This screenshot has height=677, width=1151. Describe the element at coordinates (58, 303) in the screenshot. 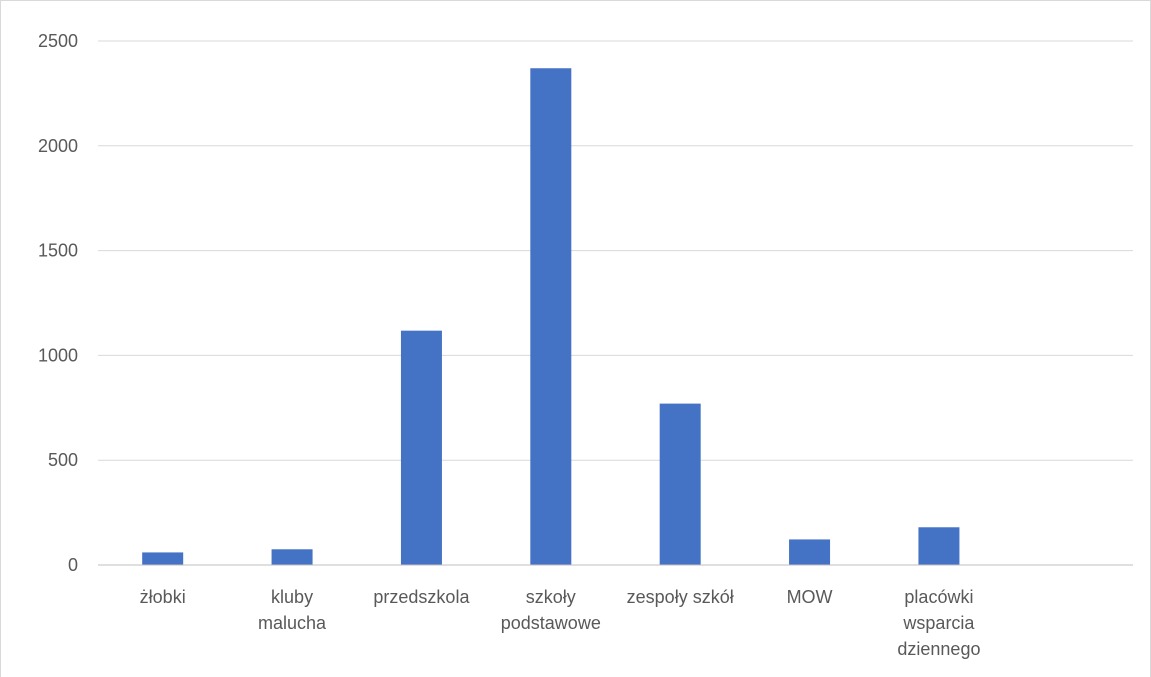

I see `y-axis-tick-labels: 0 500 1000 1500 2000 2500` at that location.